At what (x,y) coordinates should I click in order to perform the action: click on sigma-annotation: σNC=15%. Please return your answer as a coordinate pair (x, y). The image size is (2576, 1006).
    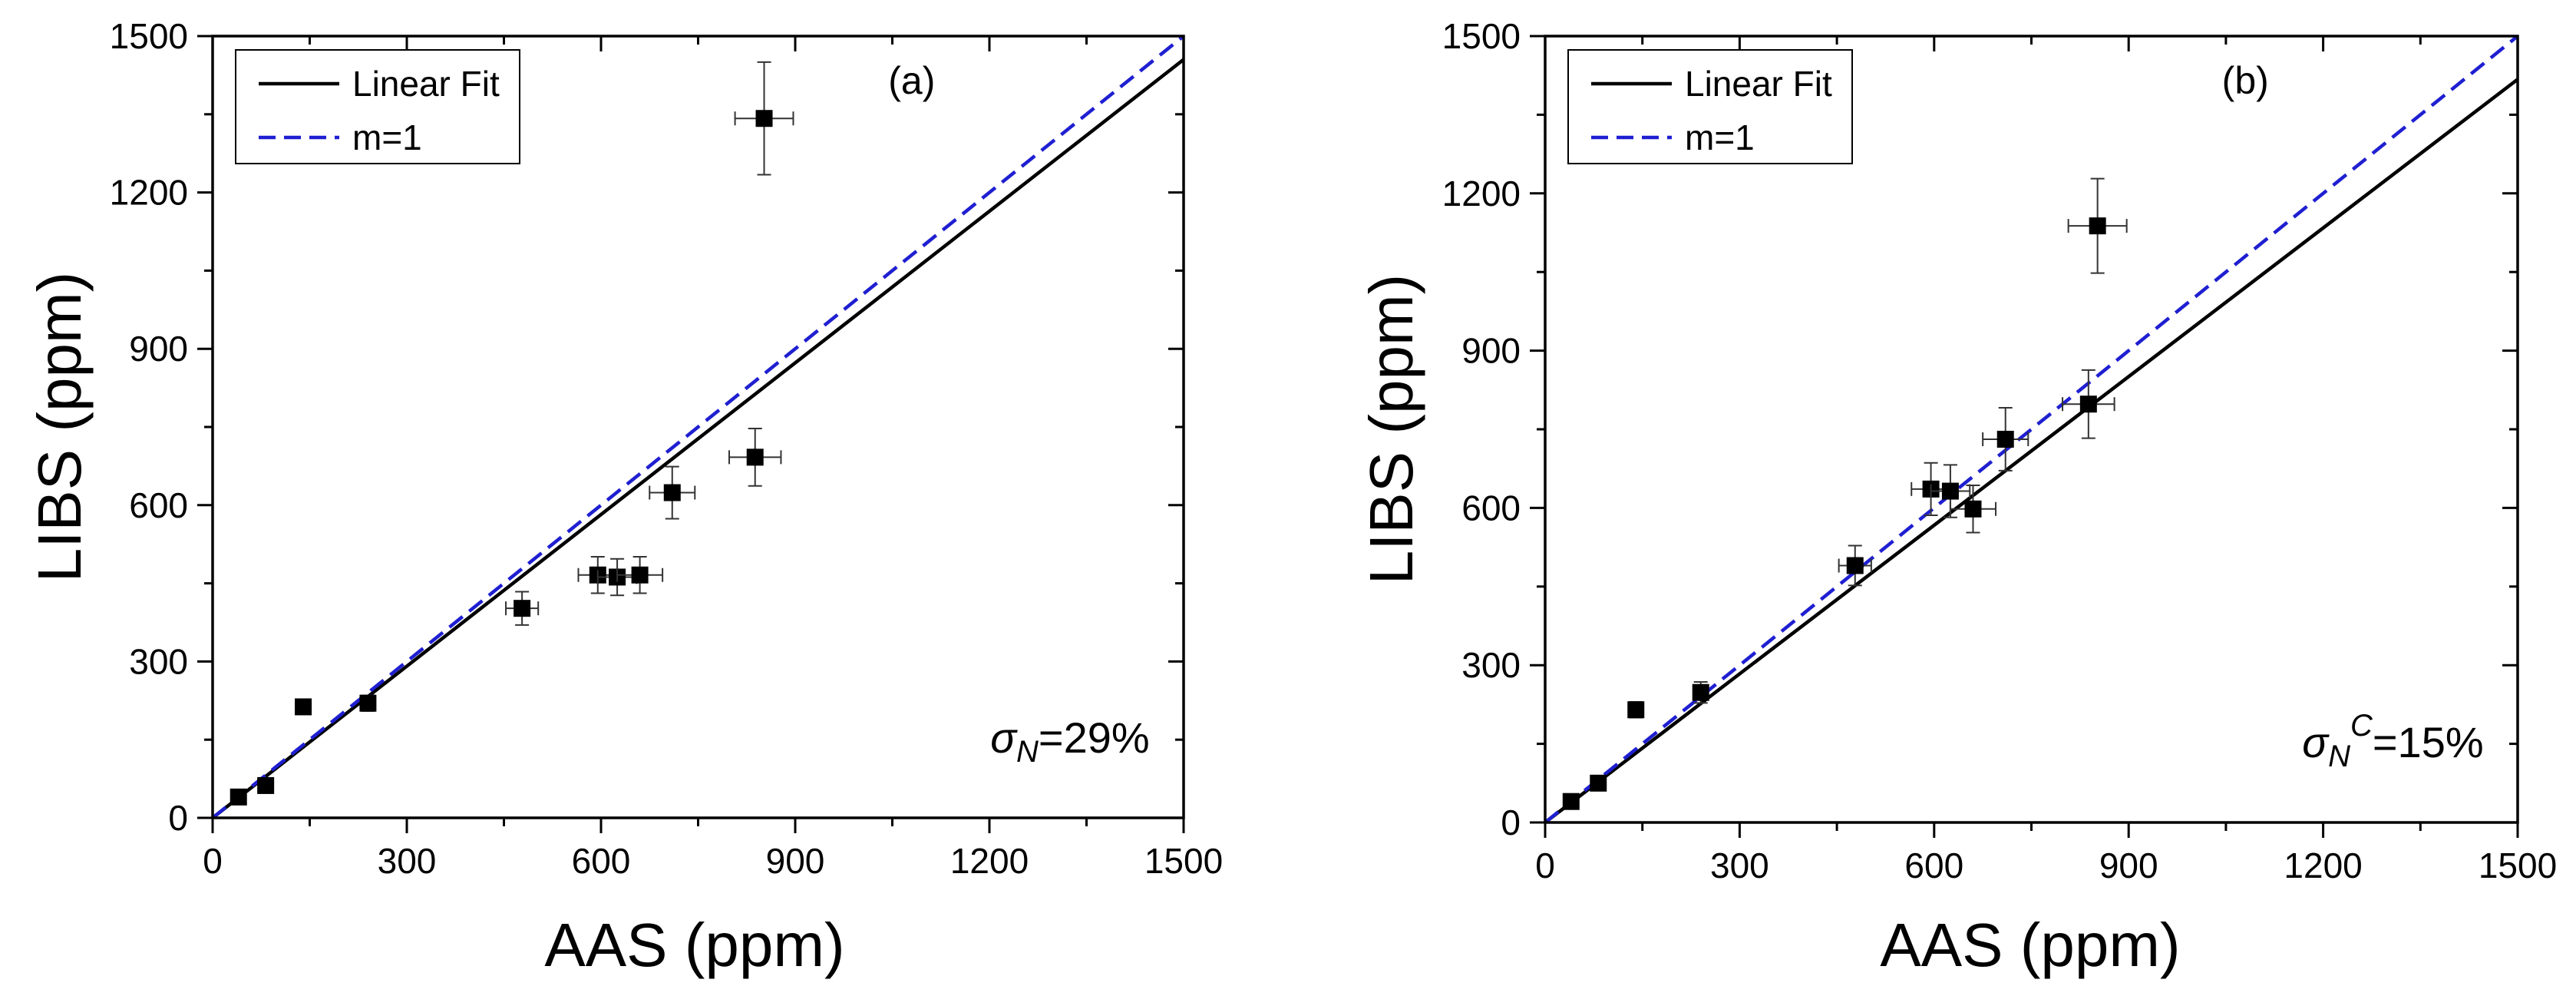
    Looking at the image, I should click on (2392, 741).